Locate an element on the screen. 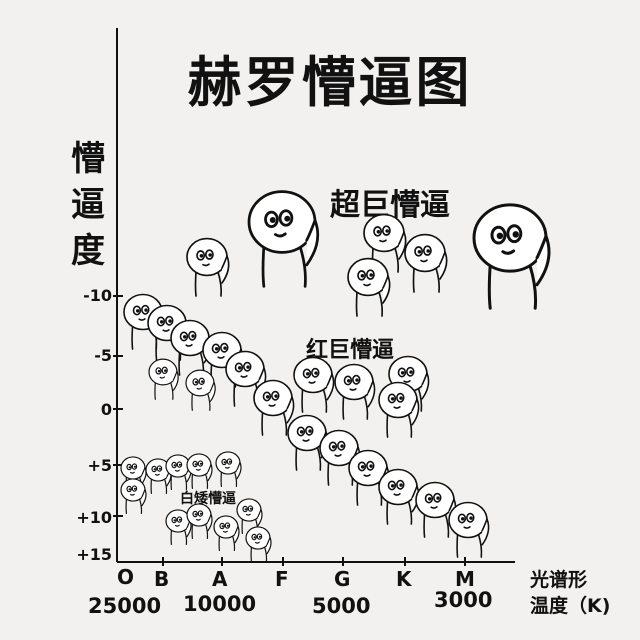 The image size is (640, 640). y-axis-label: 懵逼度 is located at coordinates (88, 205).